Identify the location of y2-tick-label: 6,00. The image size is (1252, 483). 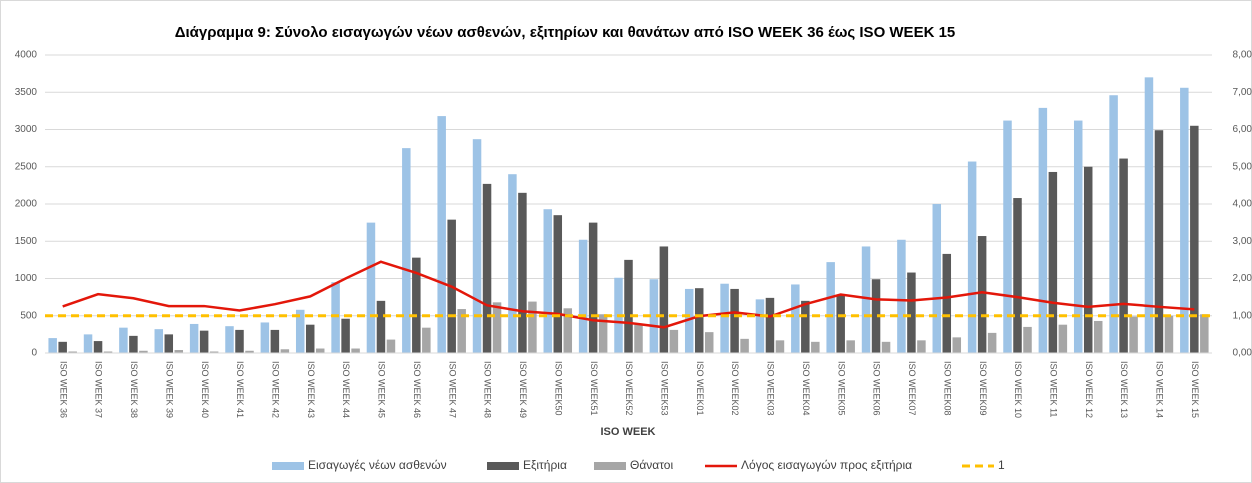
(1242, 129).